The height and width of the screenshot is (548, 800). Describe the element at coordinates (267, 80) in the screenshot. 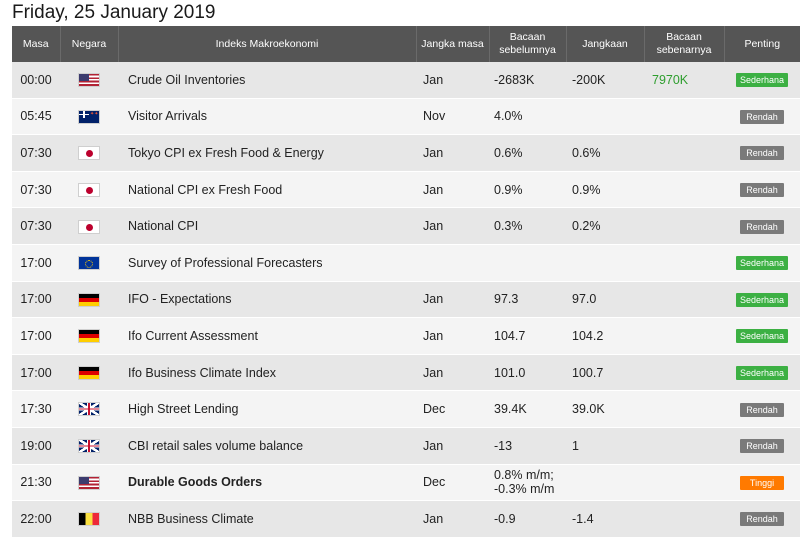

I see `event-name: Crude Oil Inventories` at that location.